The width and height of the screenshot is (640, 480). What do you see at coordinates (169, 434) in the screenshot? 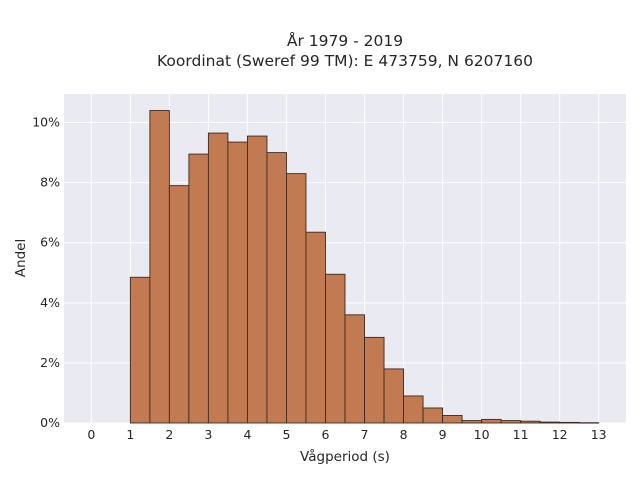
I see `x-tick-label: 2` at bounding box center [169, 434].